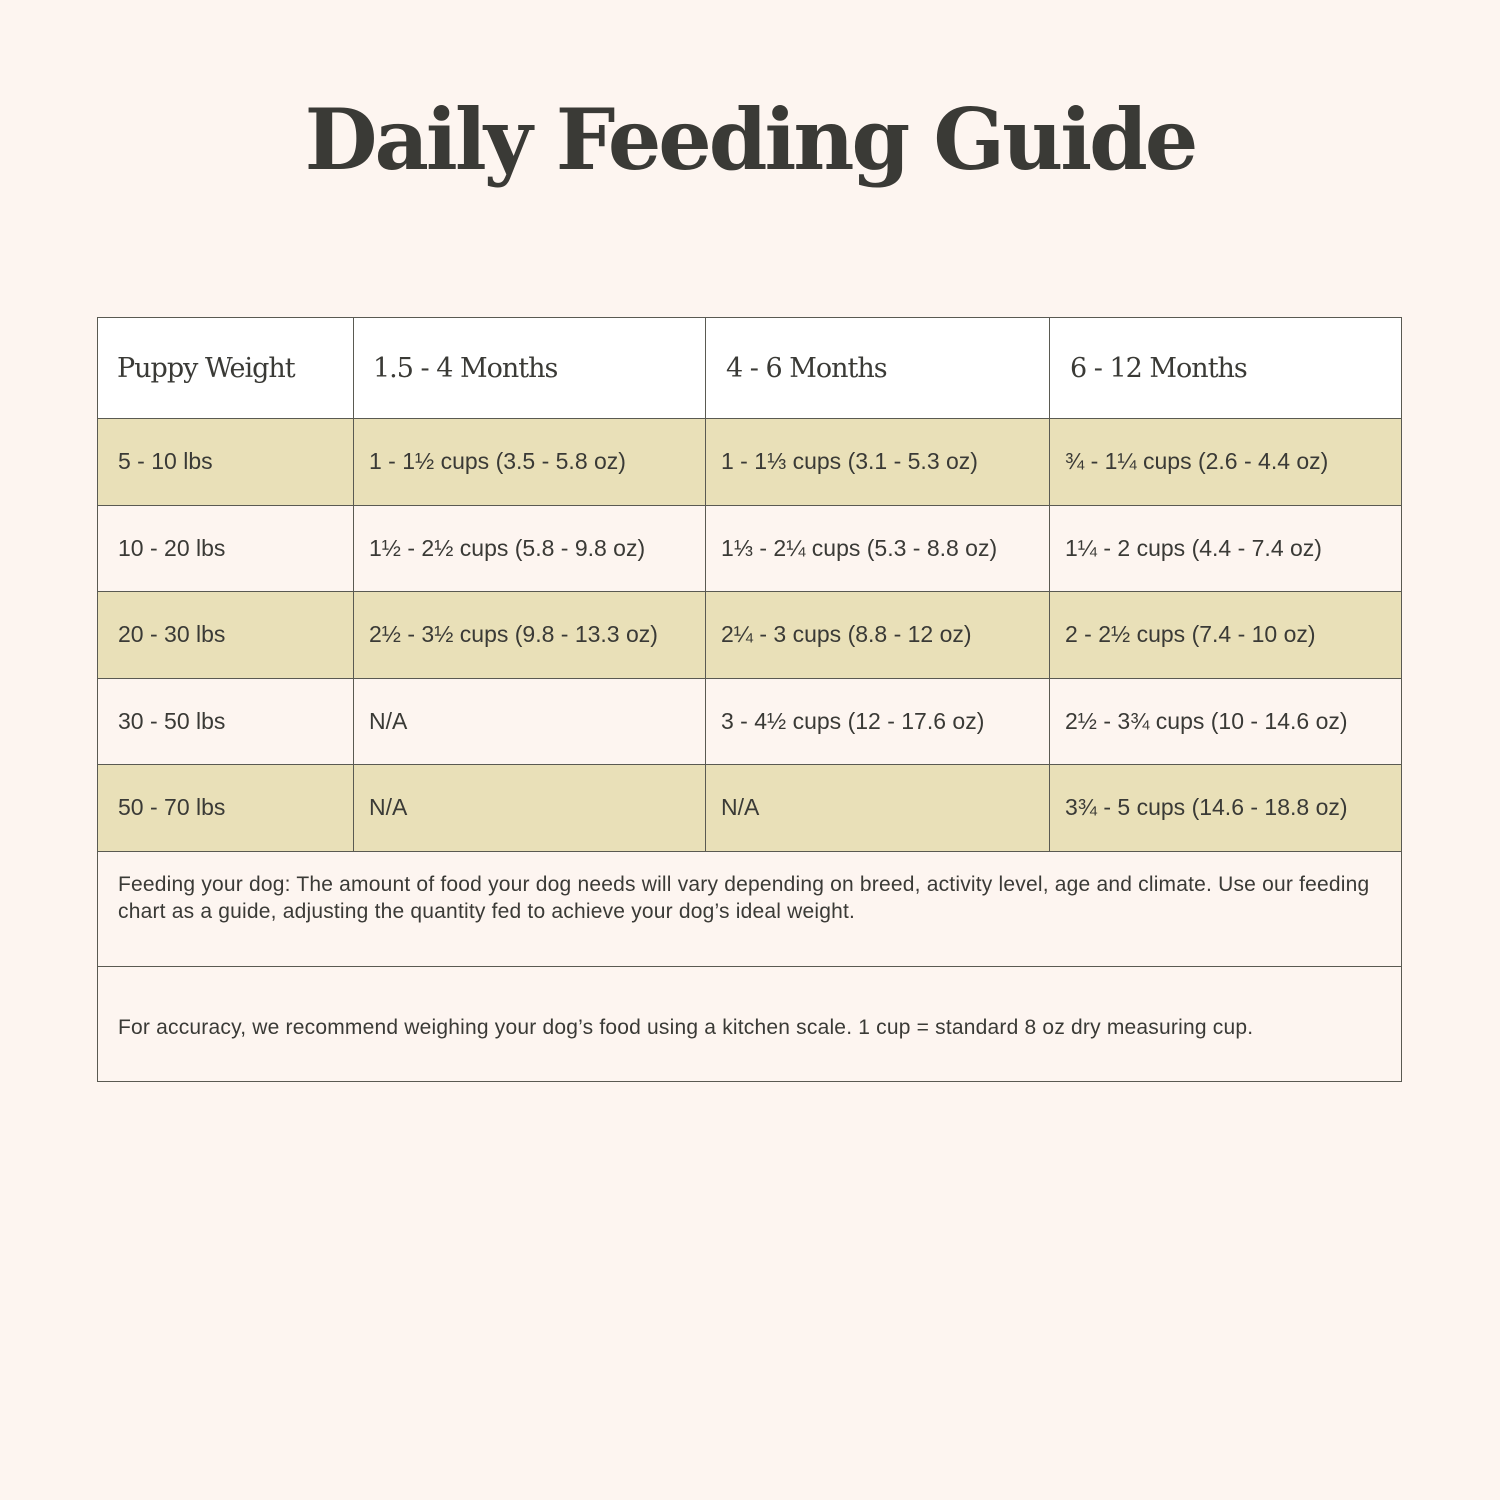 The width and height of the screenshot is (1500, 1500). I want to click on amount-cell: 1 - 1½ cups (3.5 - 5.8 oz), so click(529, 462).